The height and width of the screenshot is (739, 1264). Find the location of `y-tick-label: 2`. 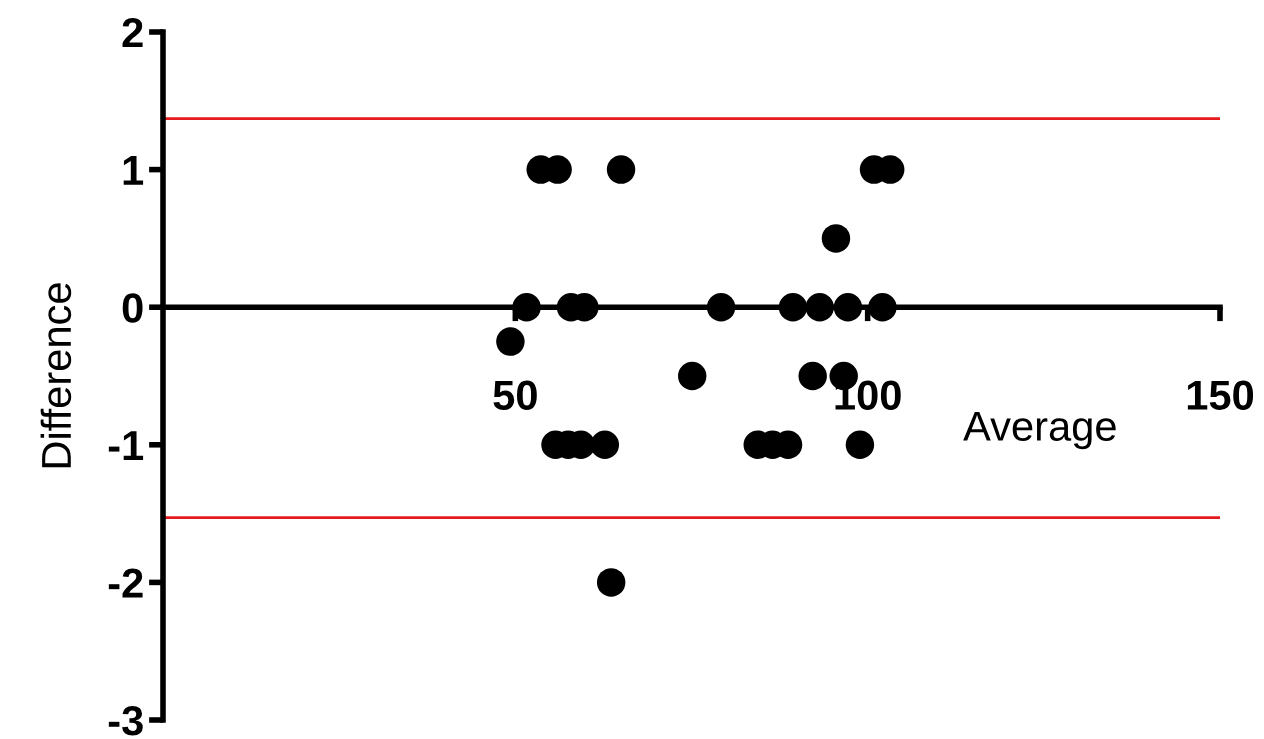

y-tick-label: 2 is located at coordinates (132, 33).